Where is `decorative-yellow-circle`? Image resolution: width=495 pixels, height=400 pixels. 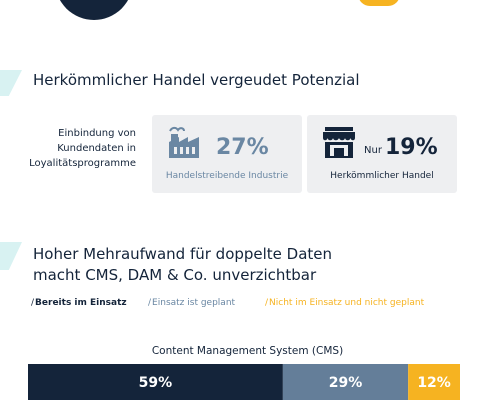 decorative-yellow-circle is located at coordinates (379, 3).